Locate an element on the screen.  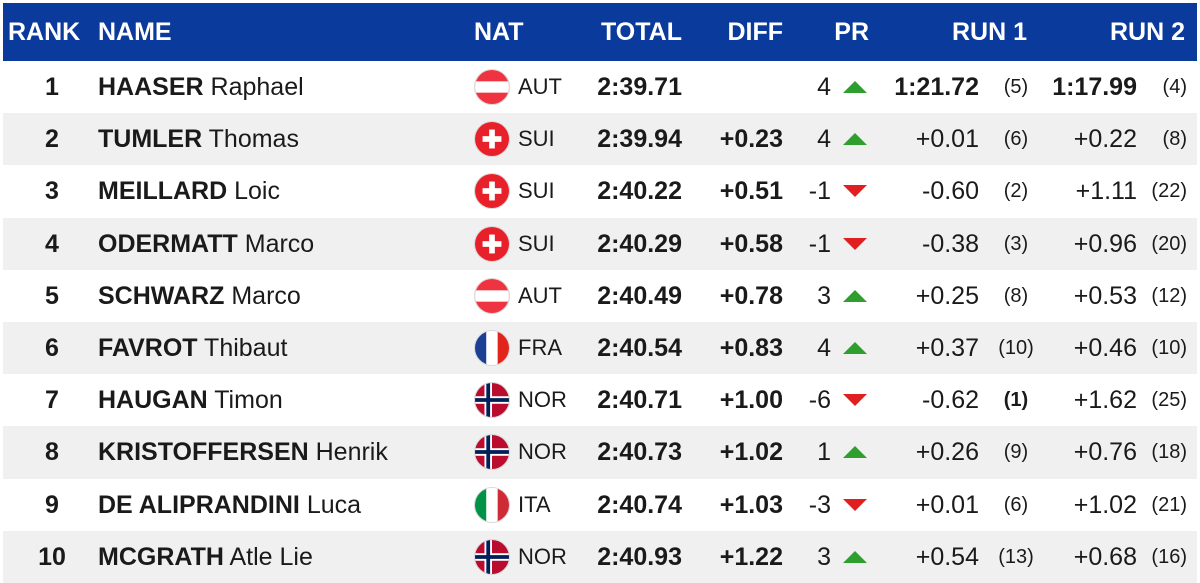
run1-time: +0.01 is located at coordinates (947, 139).